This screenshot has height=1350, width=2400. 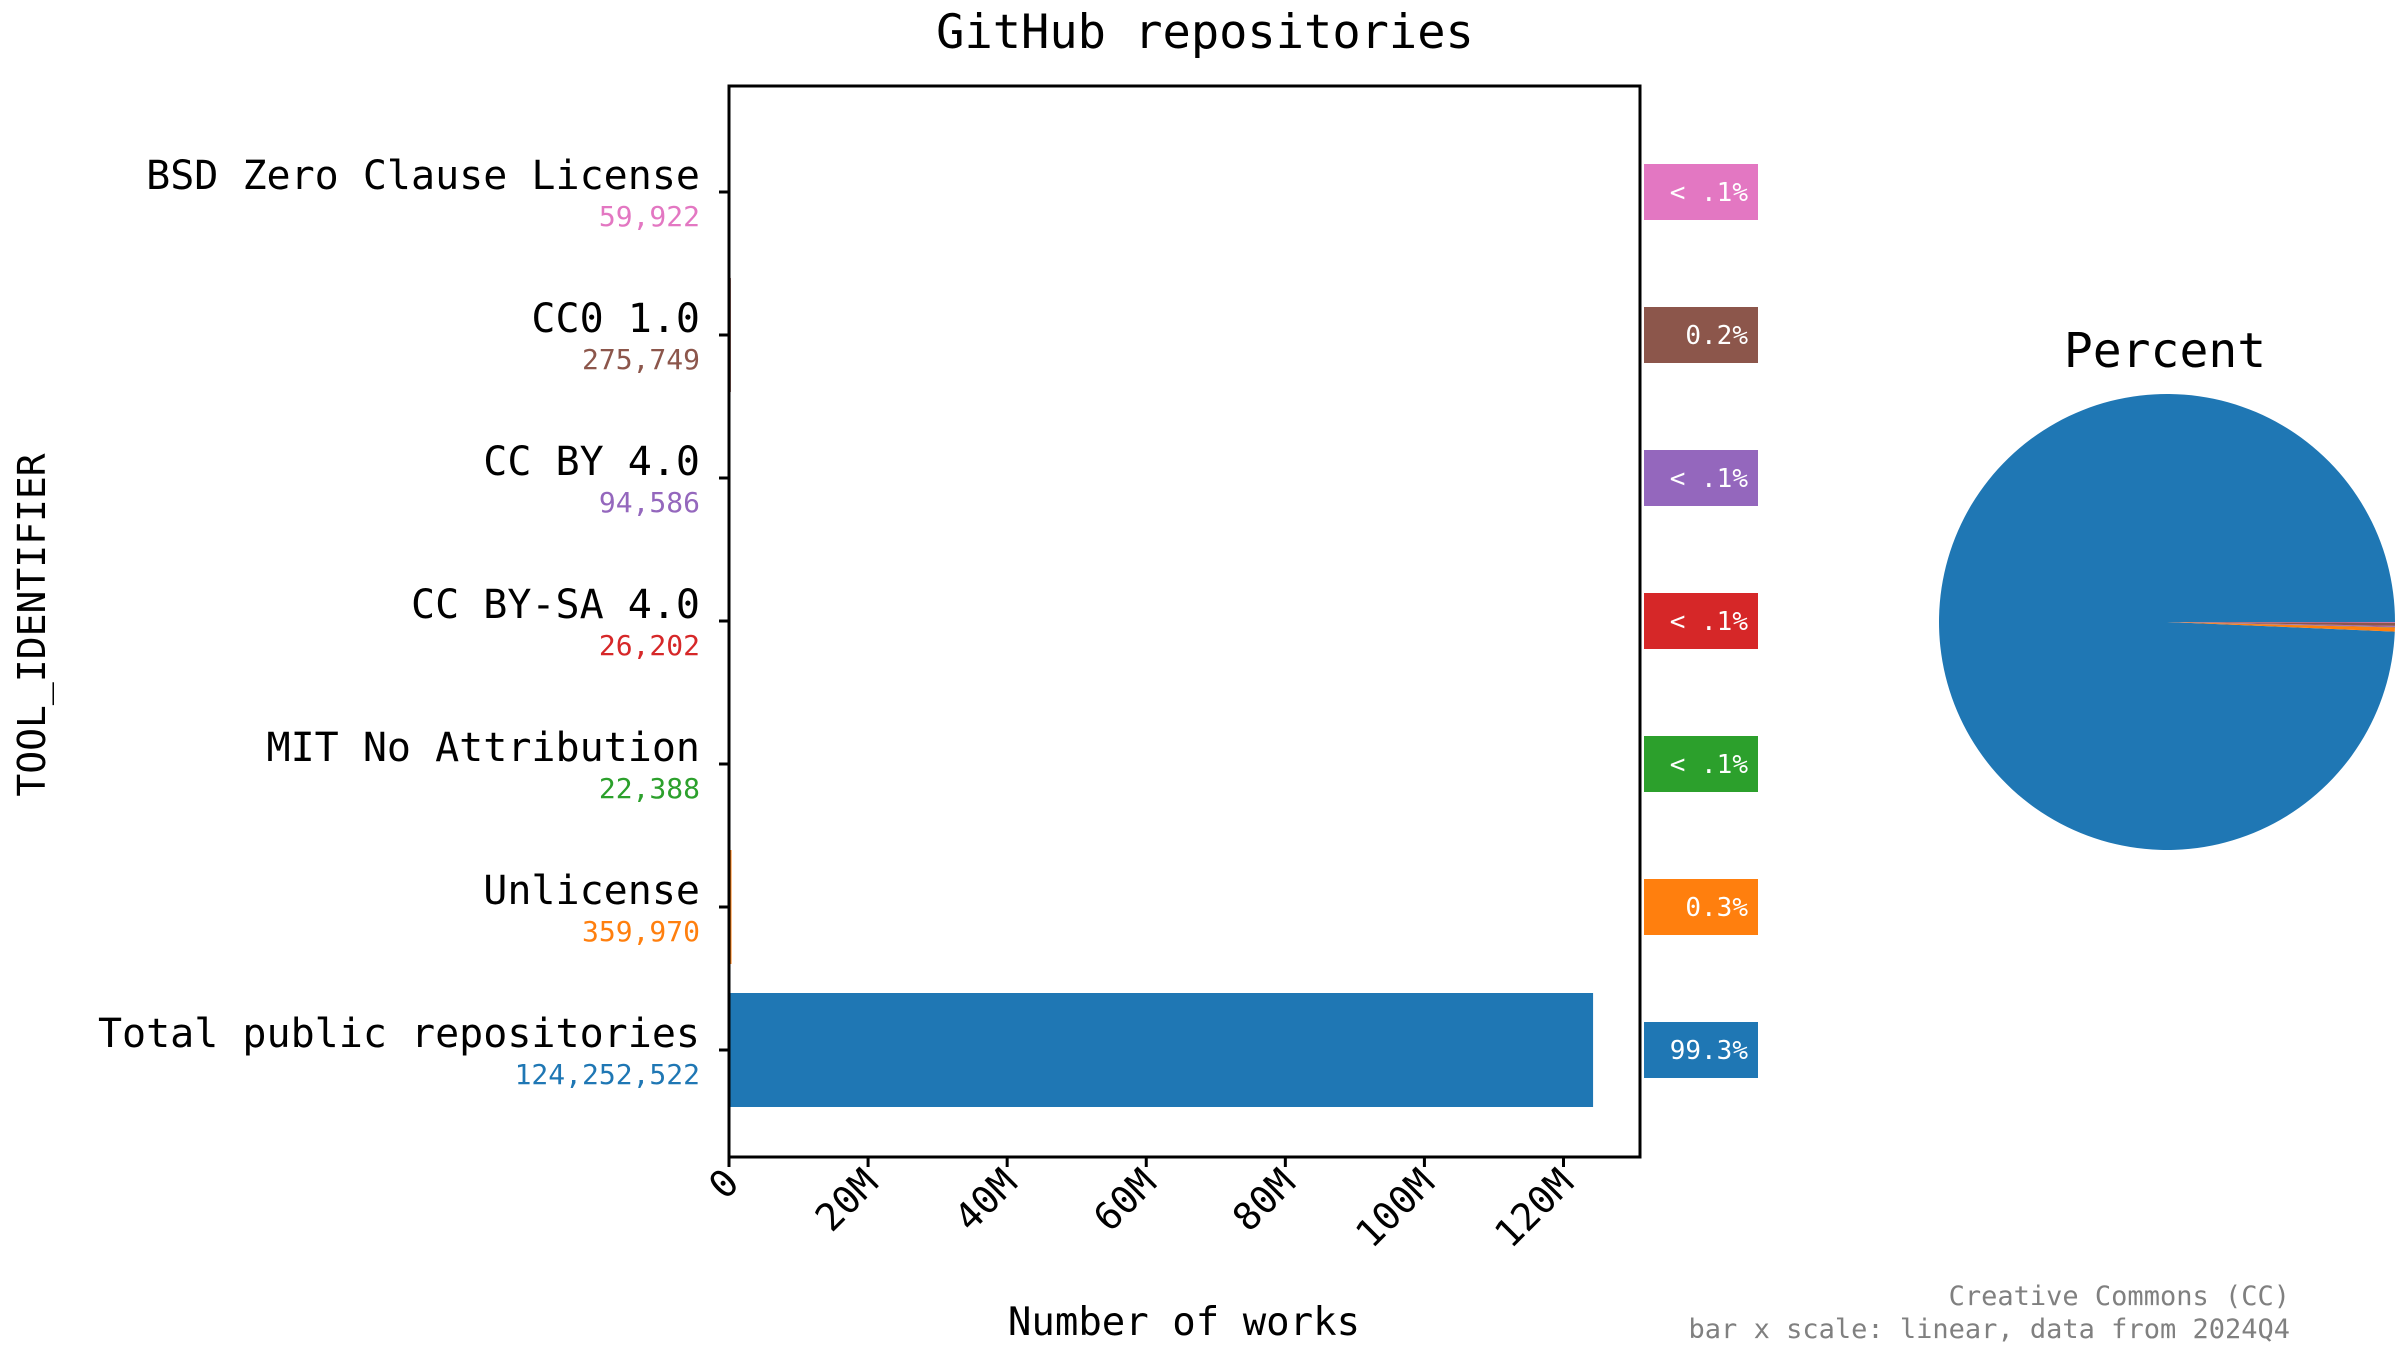 What do you see at coordinates (2119, 1296) in the screenshot?
I see `footer-line-1: Creative Commons (CC)` at bounding box center [2119, 1296].